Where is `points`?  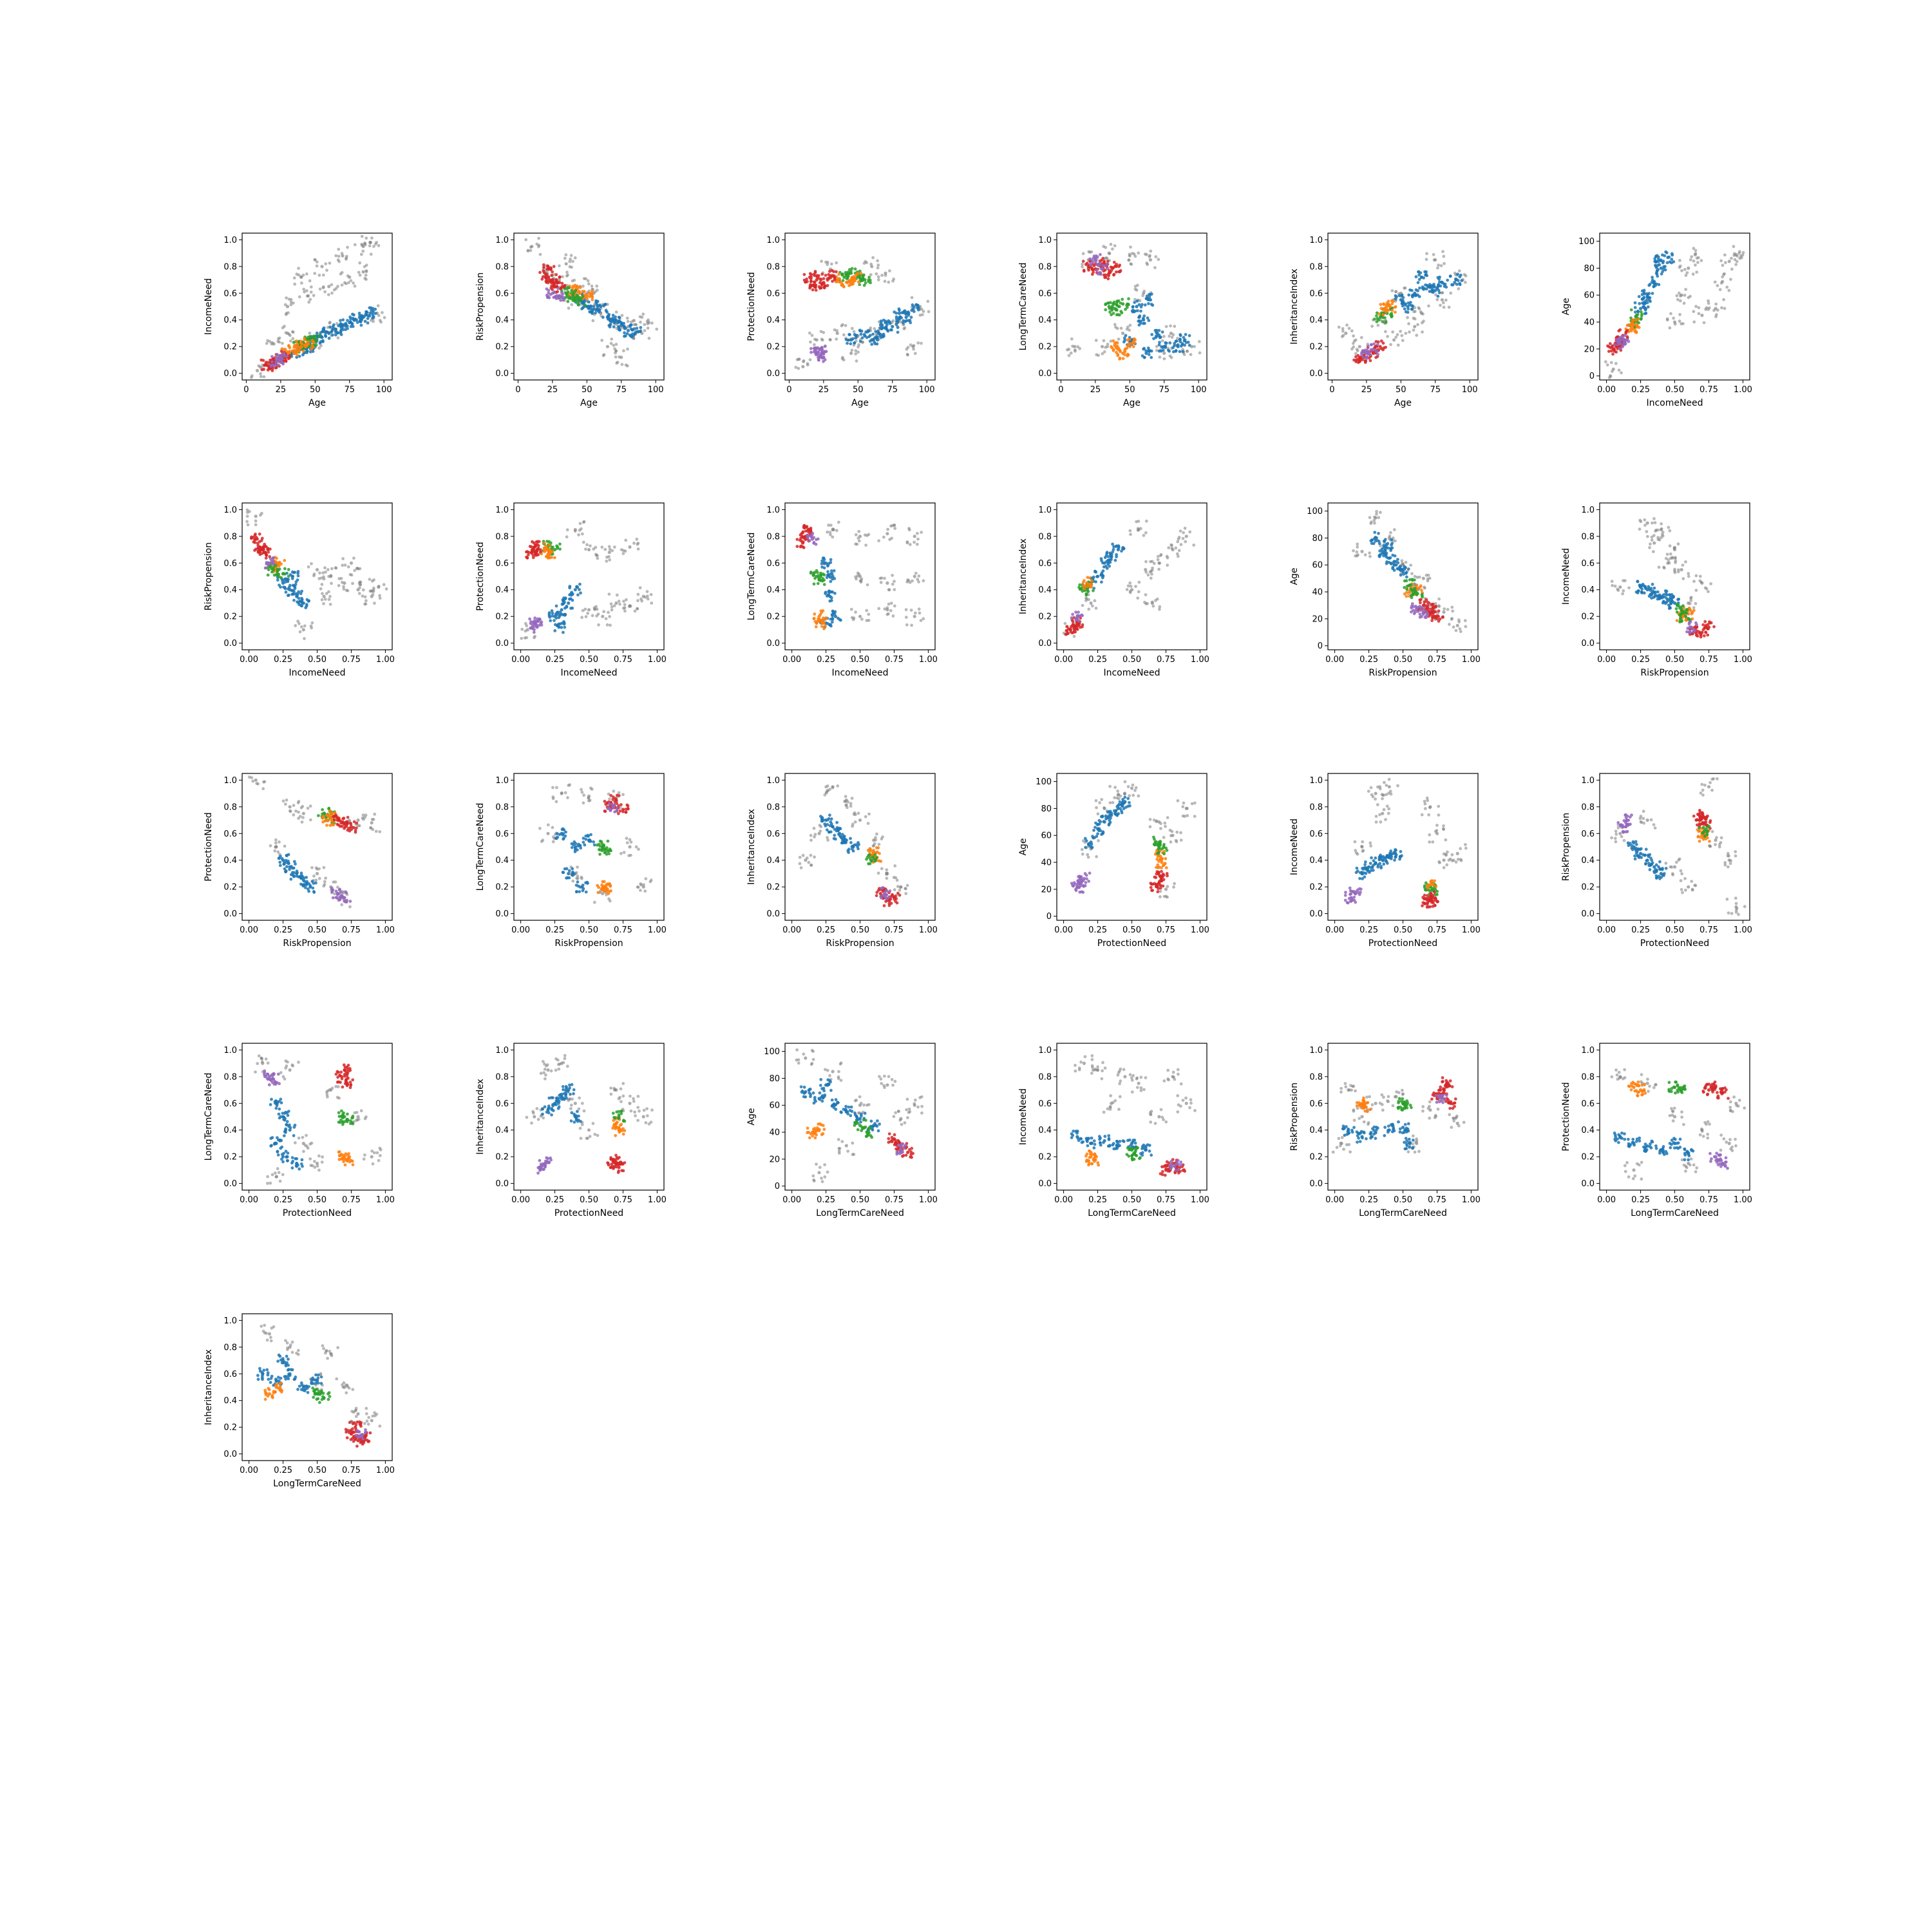 points is located at coordinates (862, 313).